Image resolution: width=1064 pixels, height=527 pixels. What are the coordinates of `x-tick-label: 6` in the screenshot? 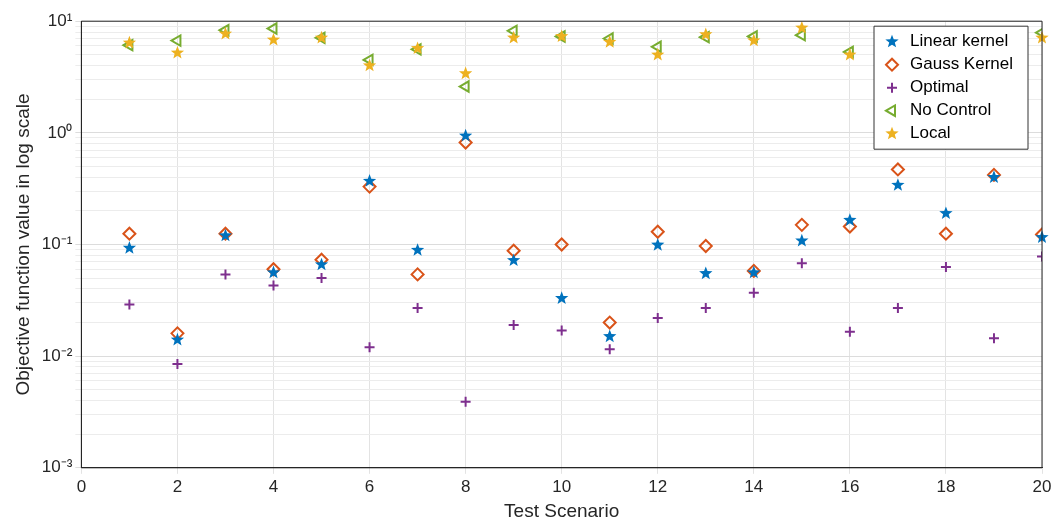 It's located at (369, 486).